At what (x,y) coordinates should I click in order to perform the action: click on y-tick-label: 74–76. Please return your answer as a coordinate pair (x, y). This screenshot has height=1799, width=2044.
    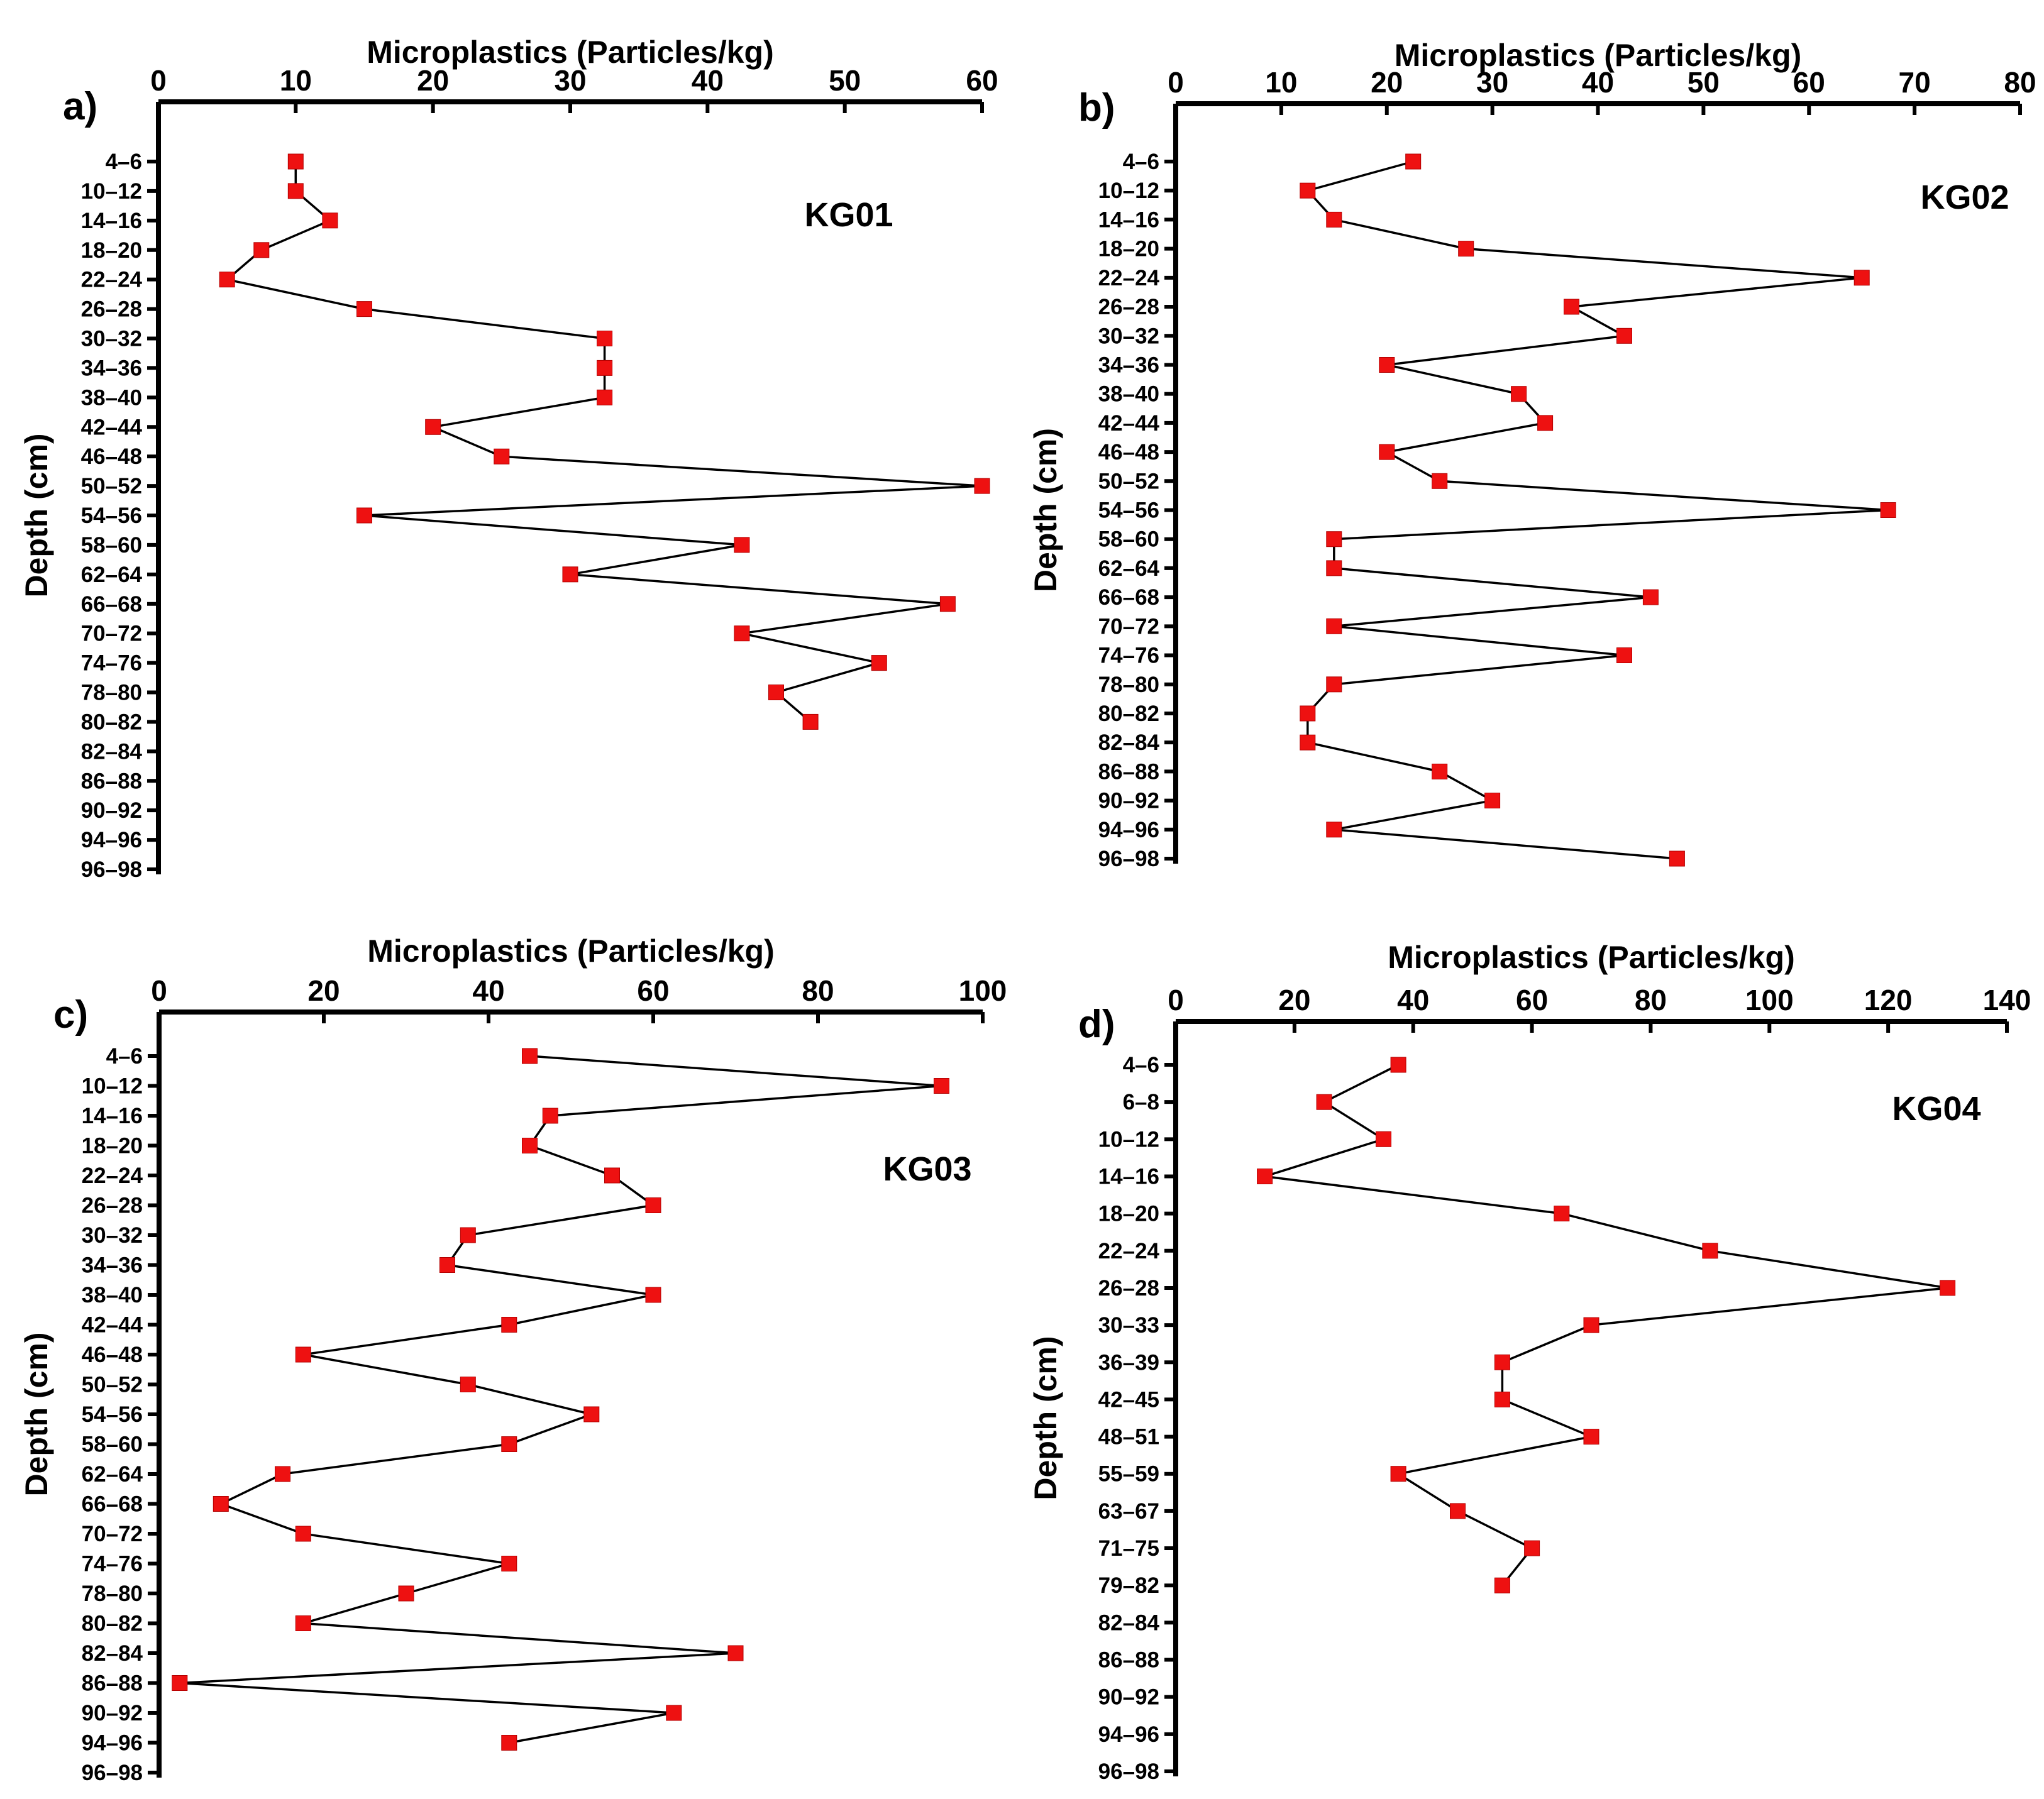
    Looking at the image, I should click on (113, 1564).